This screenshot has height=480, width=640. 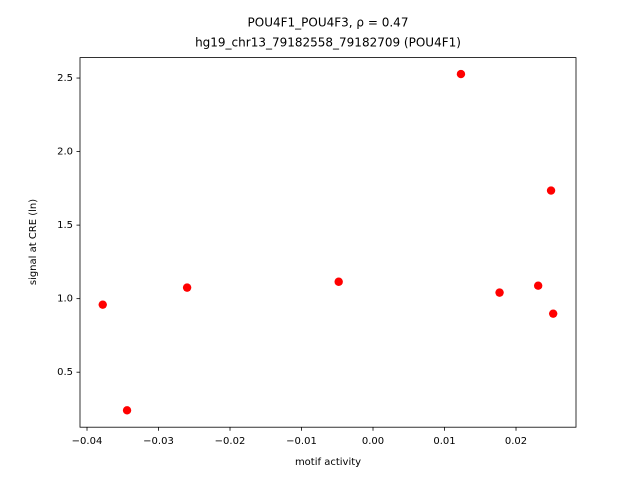 I want to click on x-tick-label: −0.01, so click(x=301, y=441).